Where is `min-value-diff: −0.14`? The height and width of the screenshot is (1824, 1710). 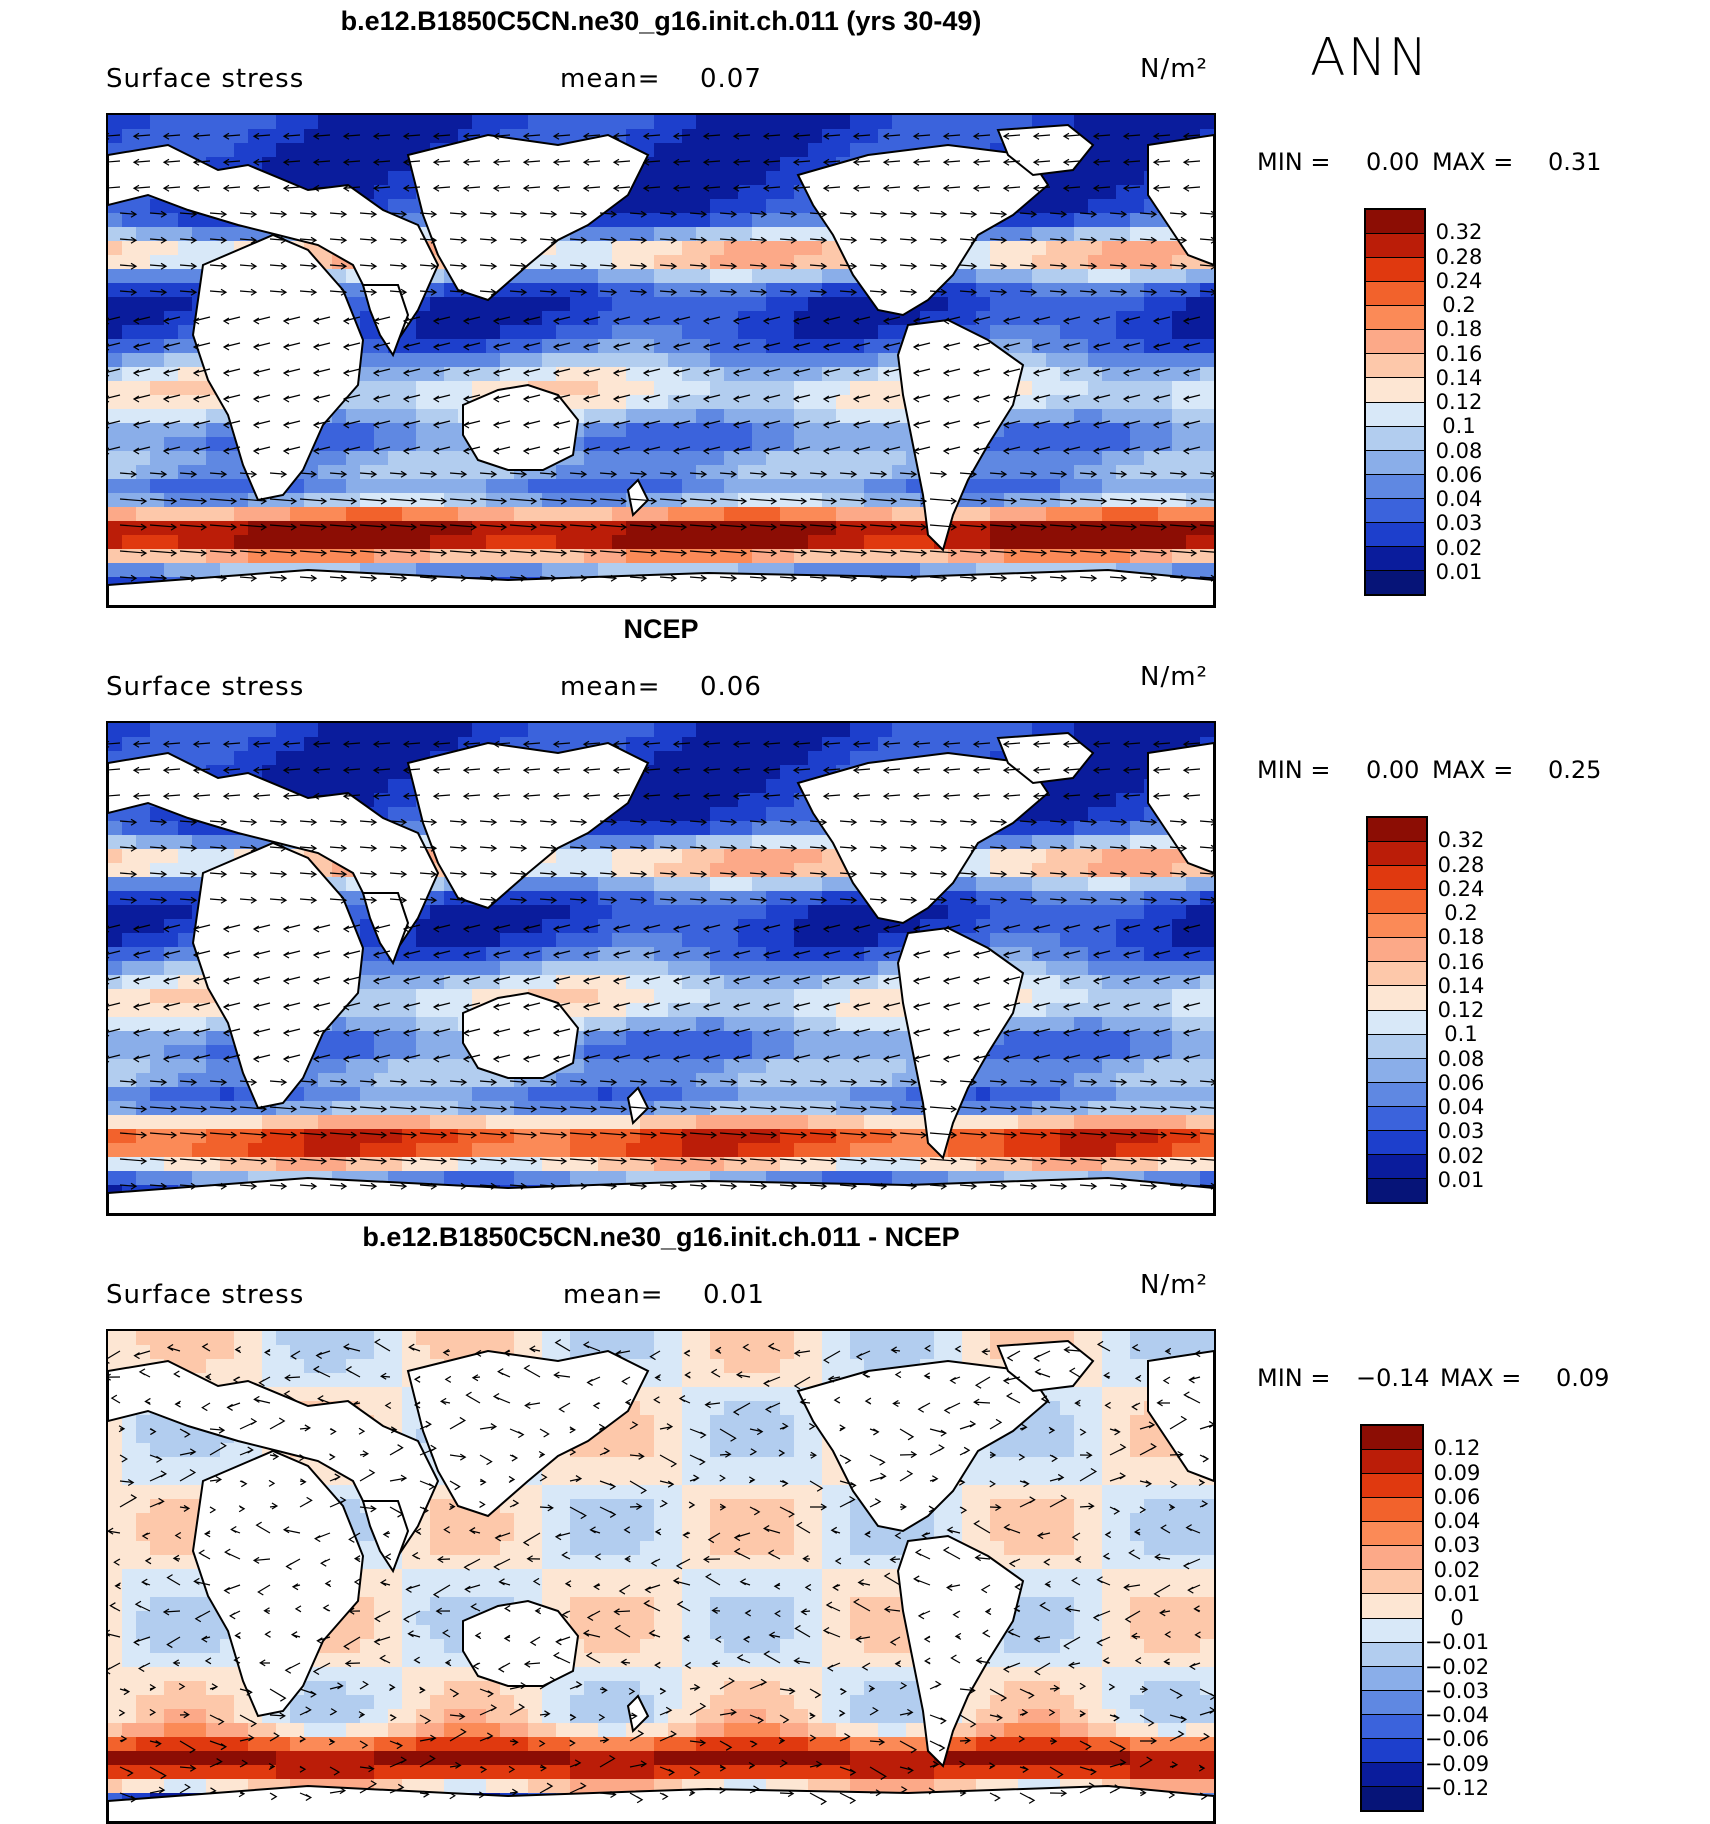
min-value-diff: −0.14 is located at coordinates (1393, 1378).